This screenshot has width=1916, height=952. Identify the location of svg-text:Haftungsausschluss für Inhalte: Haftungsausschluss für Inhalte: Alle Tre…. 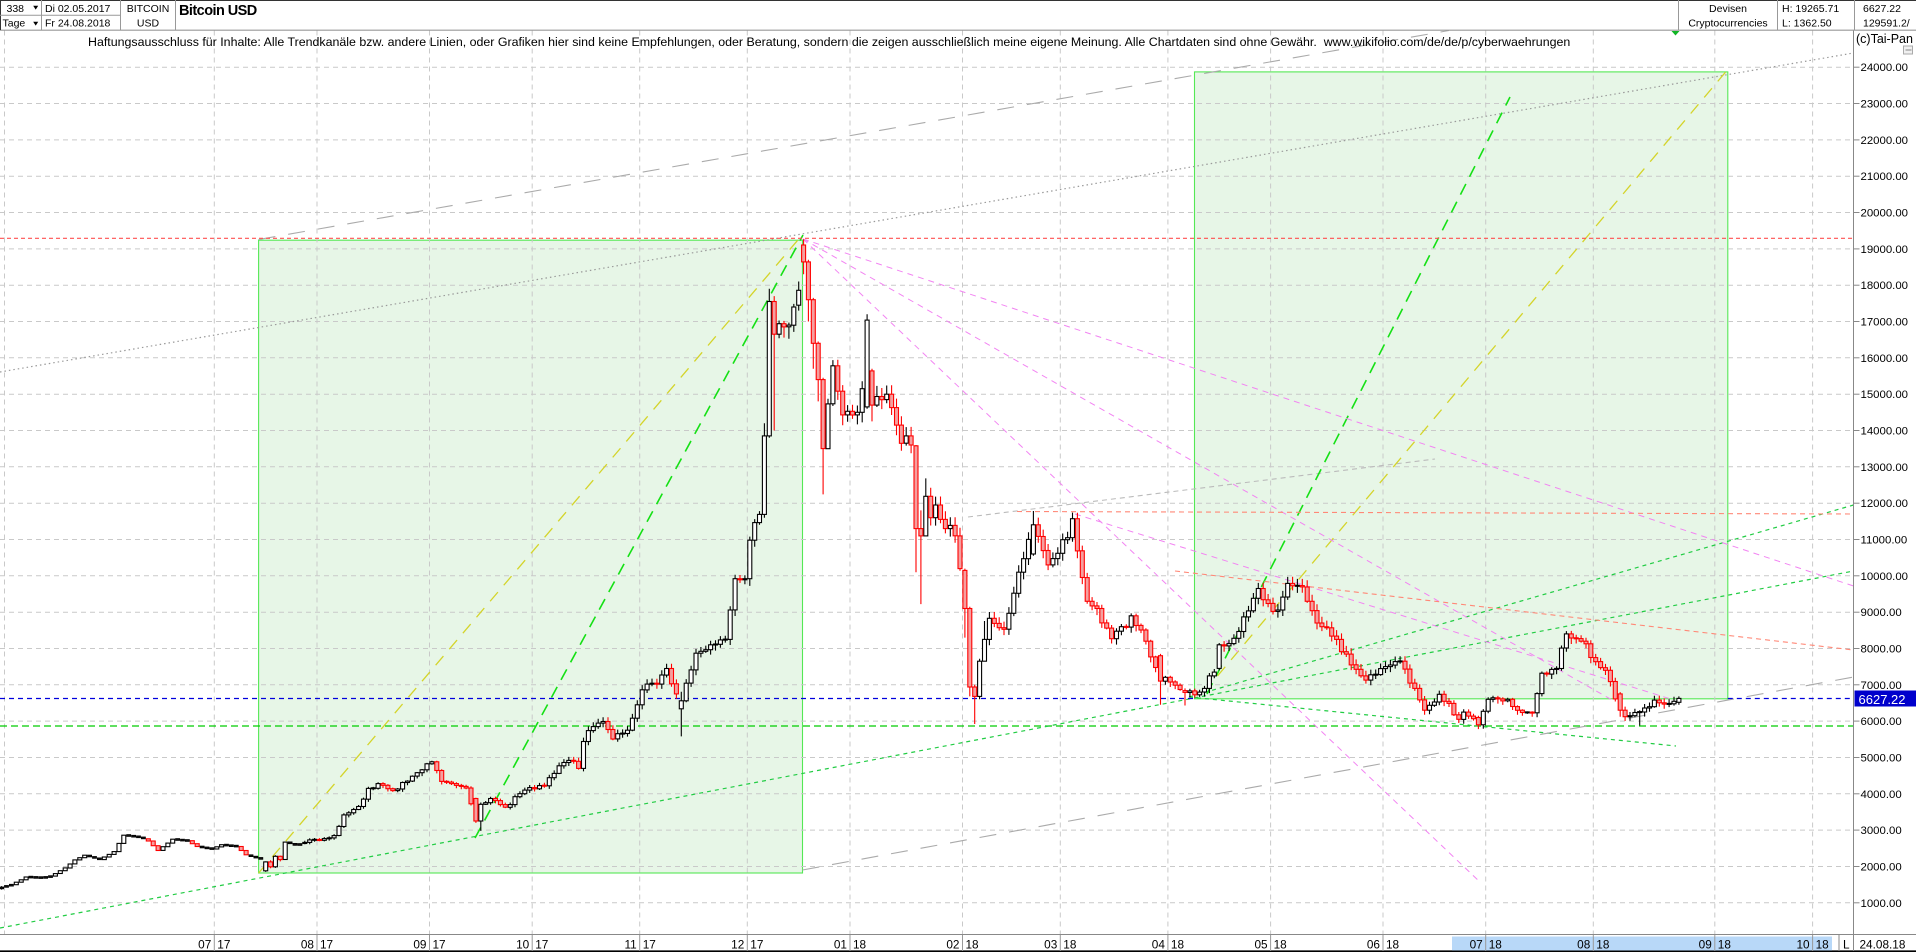
(829, 42).